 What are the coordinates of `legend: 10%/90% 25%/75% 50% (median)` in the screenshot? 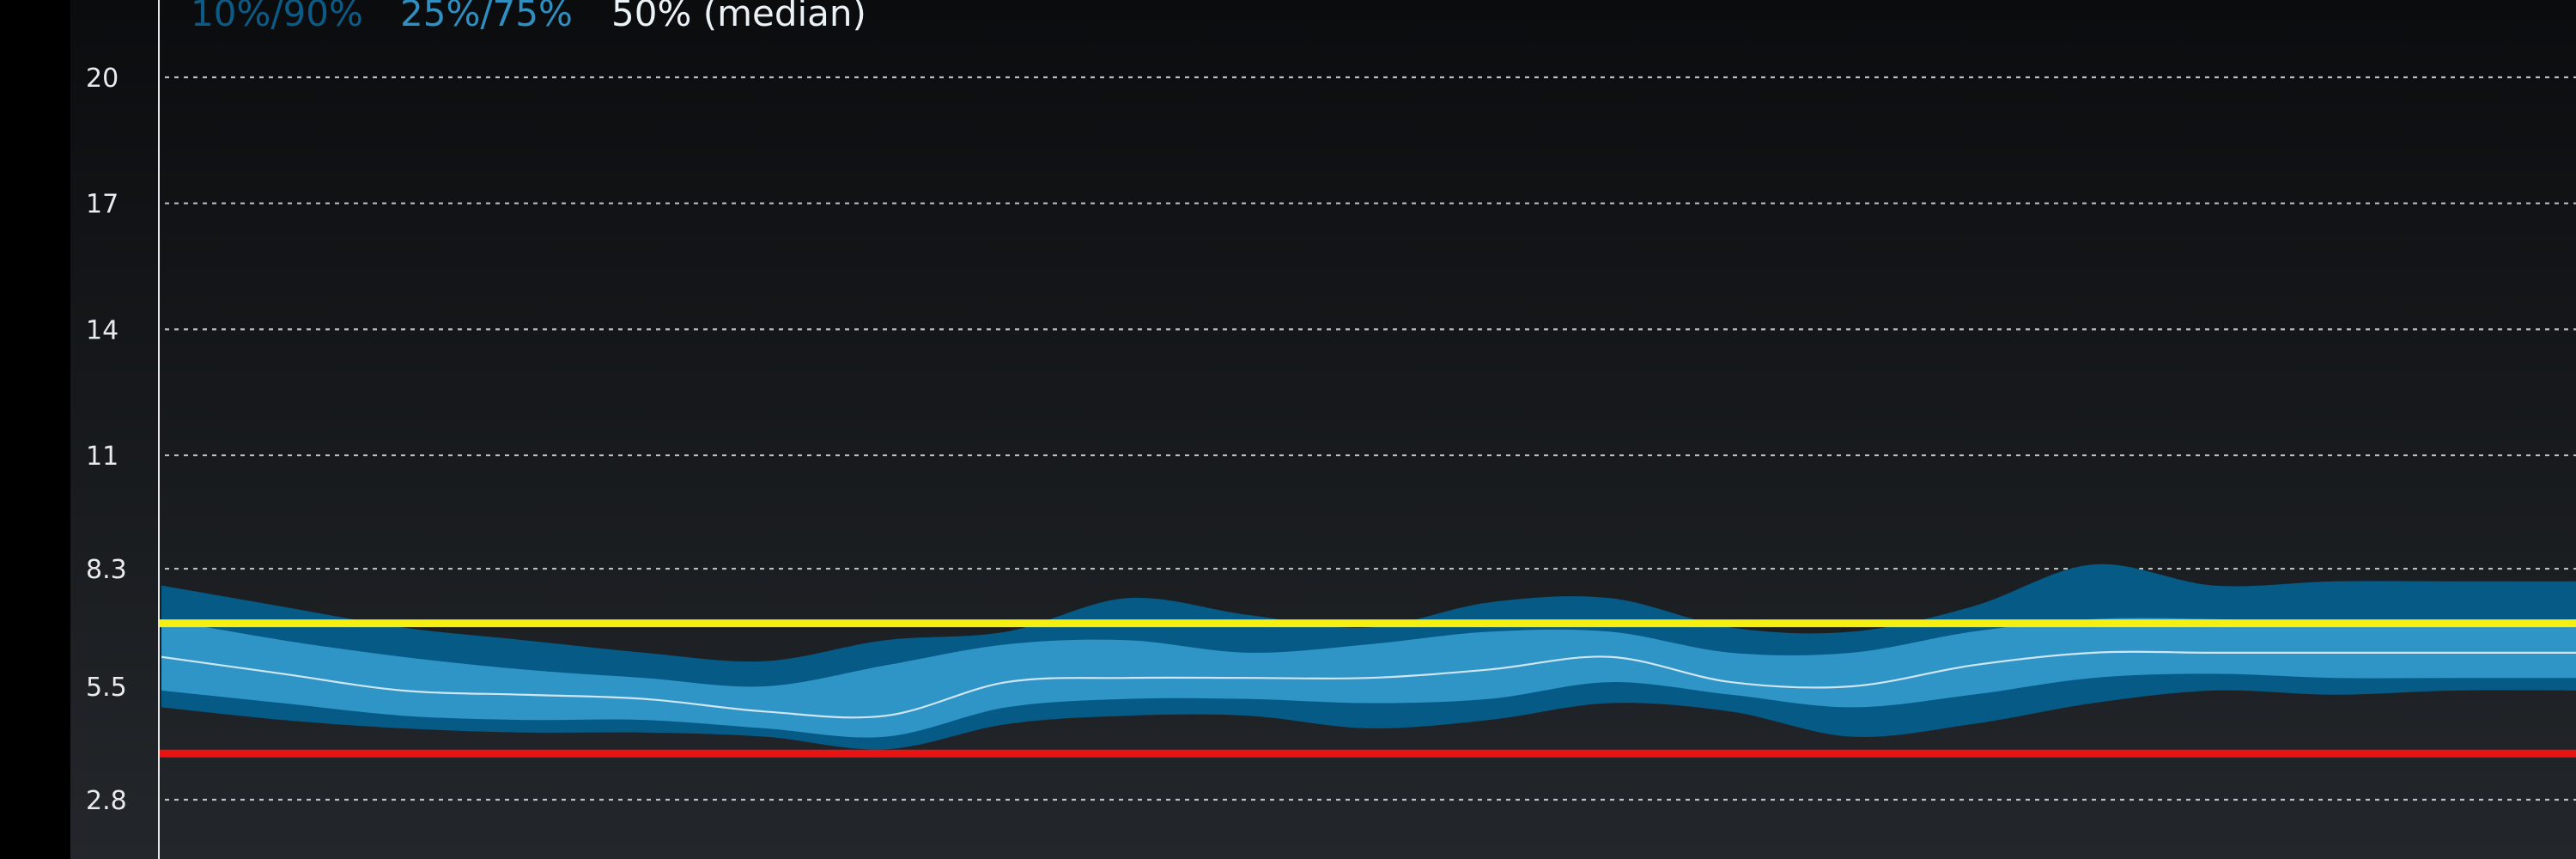 It's located at (528, 17).